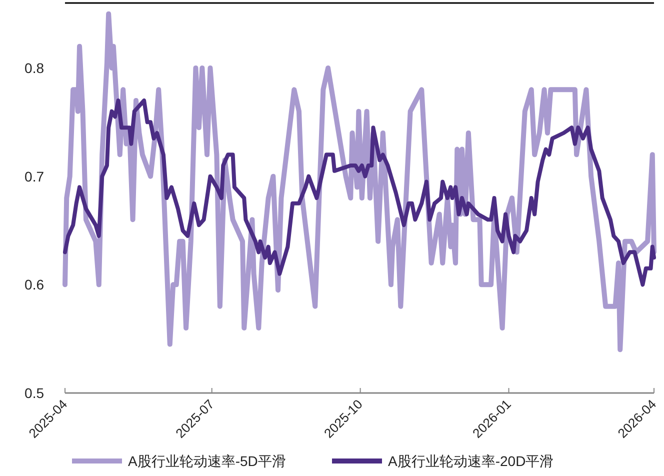 The width and height of the screenshot is (664, 476). Describe the element at coordinates (34, 393) in the screenshot. I see `y-tick-label: 0.5` at that location.